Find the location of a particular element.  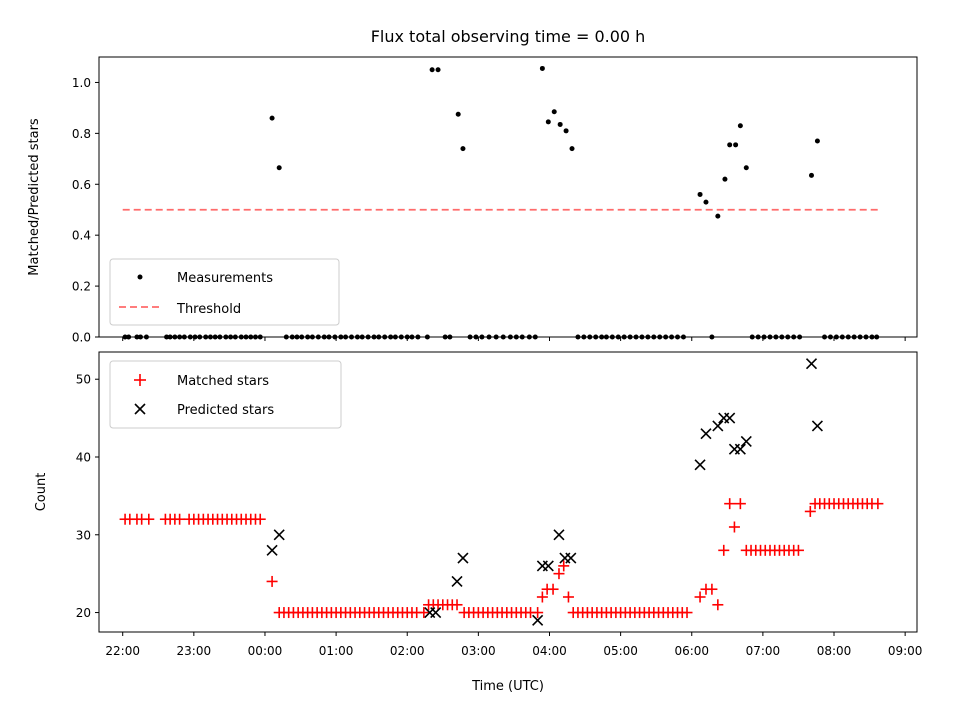

x-tick-label: 06:00 is located at coordinates (691, 651).